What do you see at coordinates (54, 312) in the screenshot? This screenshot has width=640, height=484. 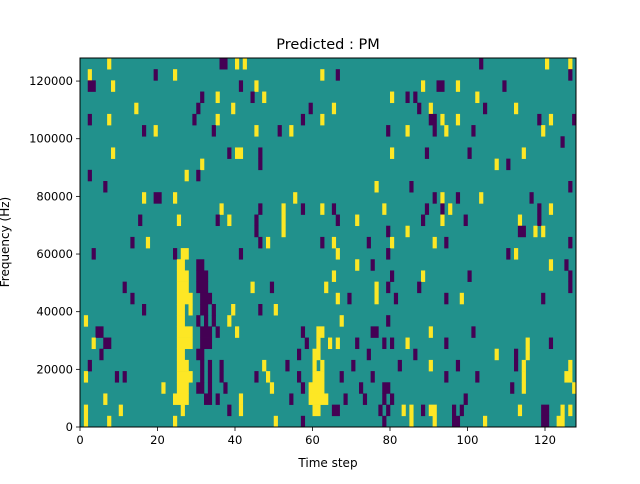 I see `y-tick-label: 40000` at bounding box center [54, 312].